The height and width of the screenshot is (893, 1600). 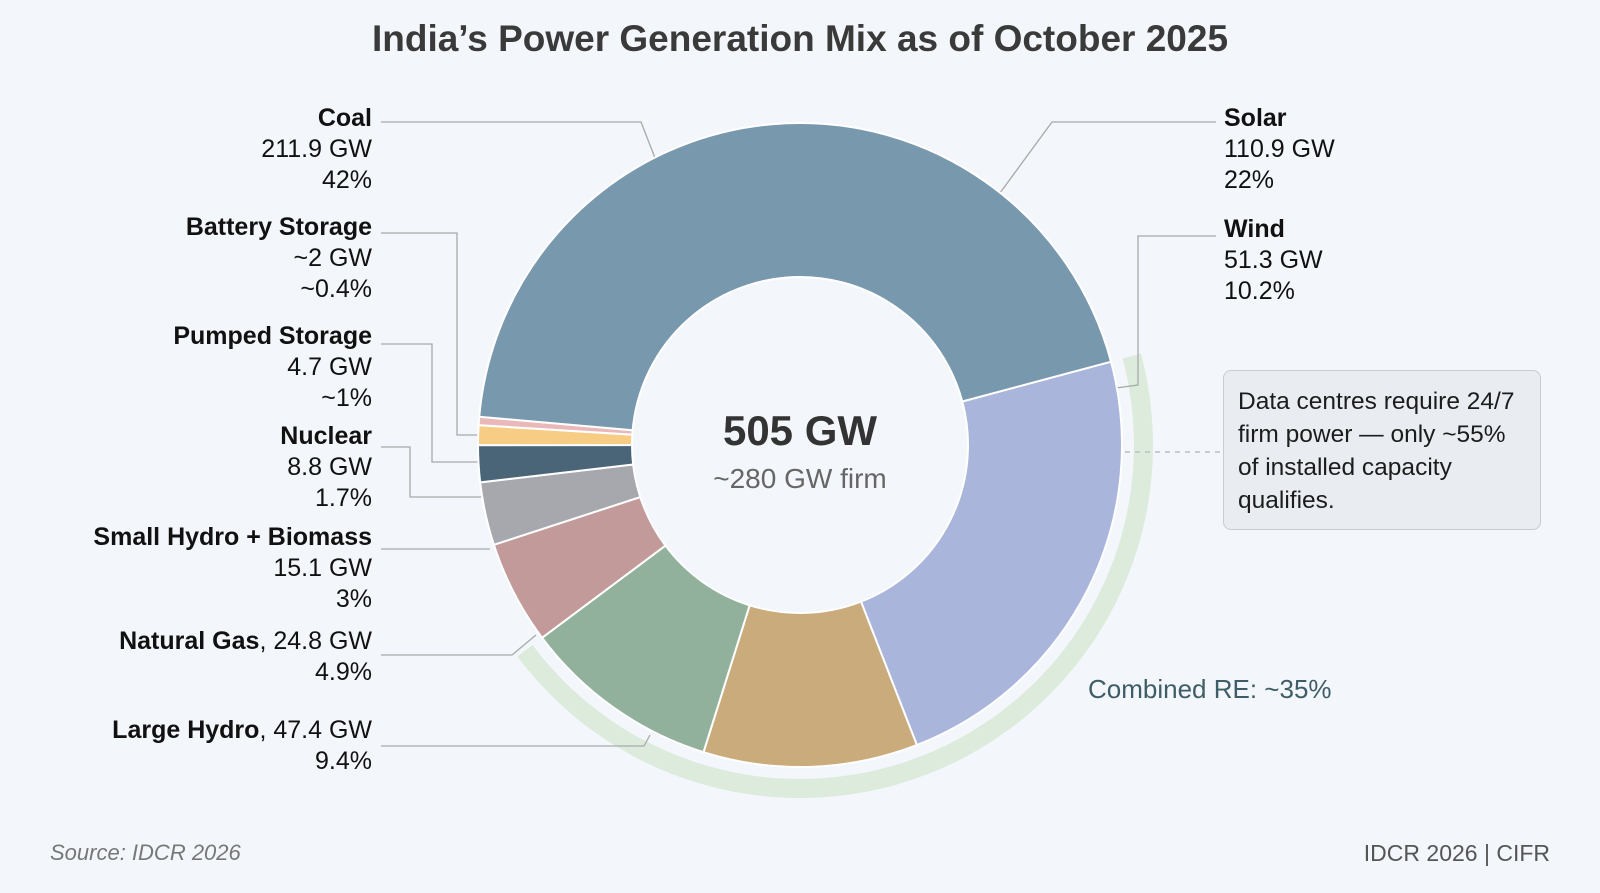 I want to click on label-name: Solar, so click(x=1255, y=118).